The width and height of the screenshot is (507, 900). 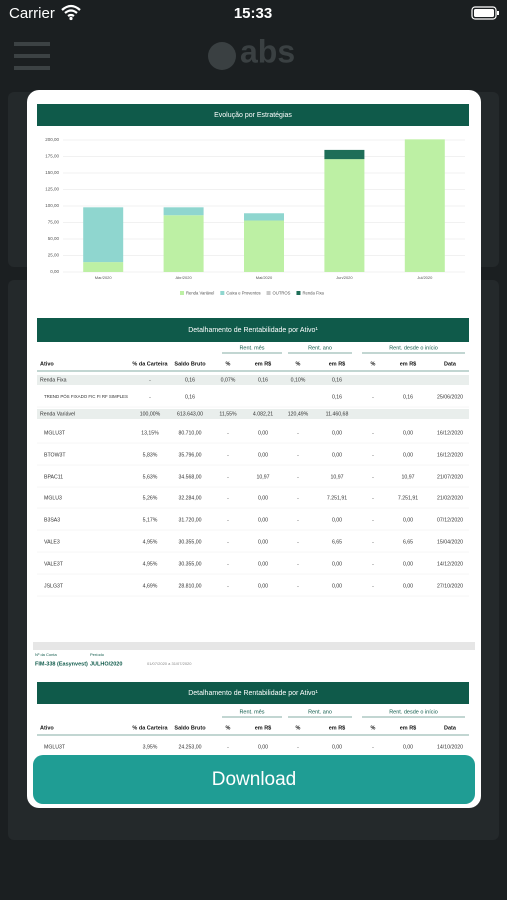 I want to click on cell: 30.355,00, so click(x=189, y=564).